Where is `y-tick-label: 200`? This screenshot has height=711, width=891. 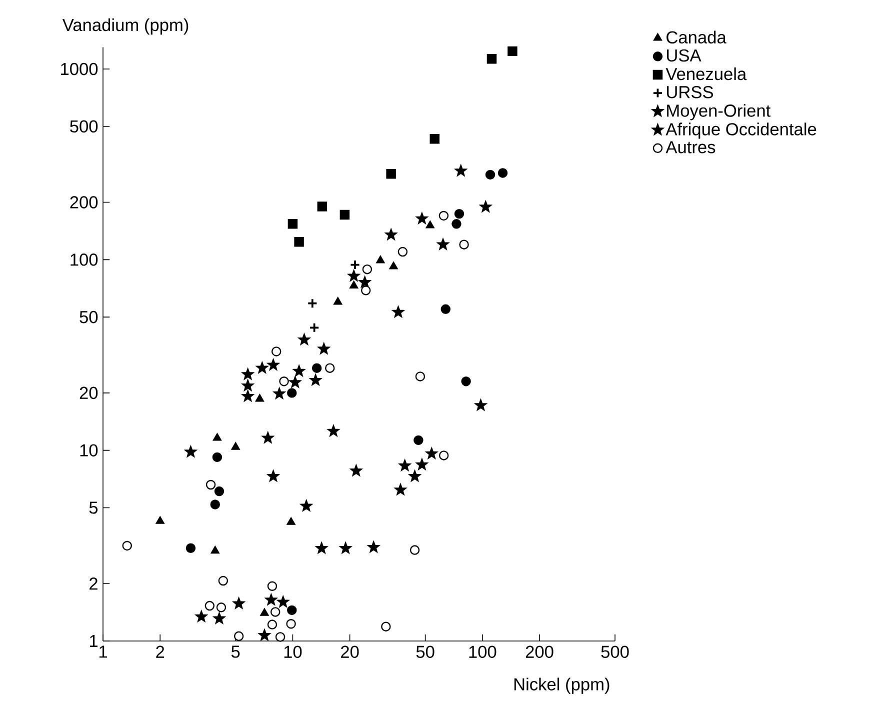 y-tick-label: 200 is located at coordinates (84, 202).